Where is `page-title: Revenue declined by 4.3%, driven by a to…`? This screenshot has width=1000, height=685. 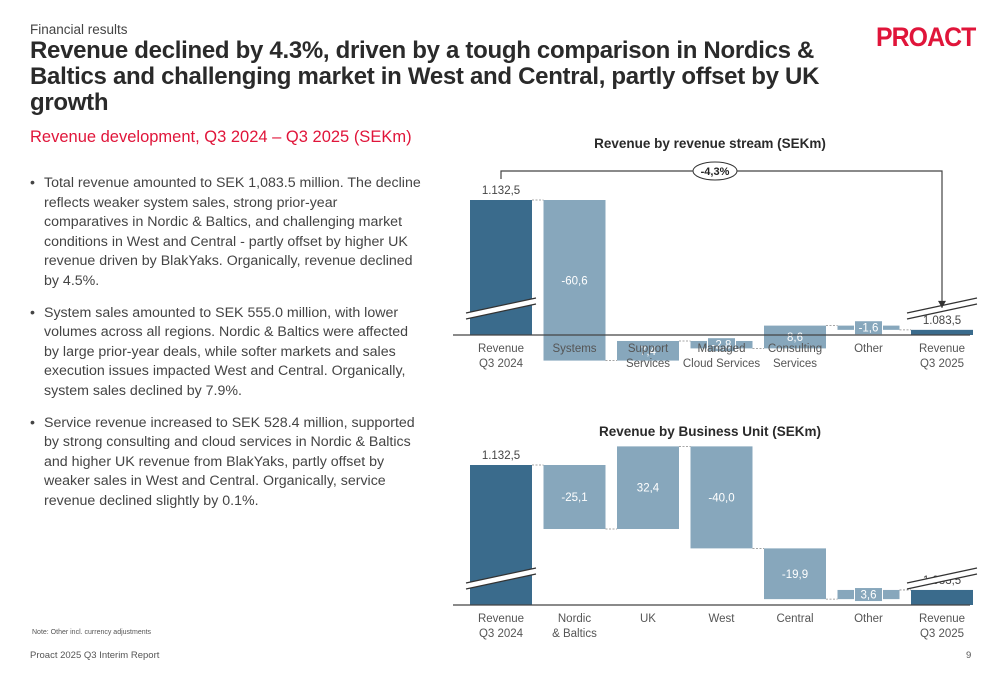 page-title: Revenue declined by 4.3%, driven by a to… is located at coordinates (425, 76).